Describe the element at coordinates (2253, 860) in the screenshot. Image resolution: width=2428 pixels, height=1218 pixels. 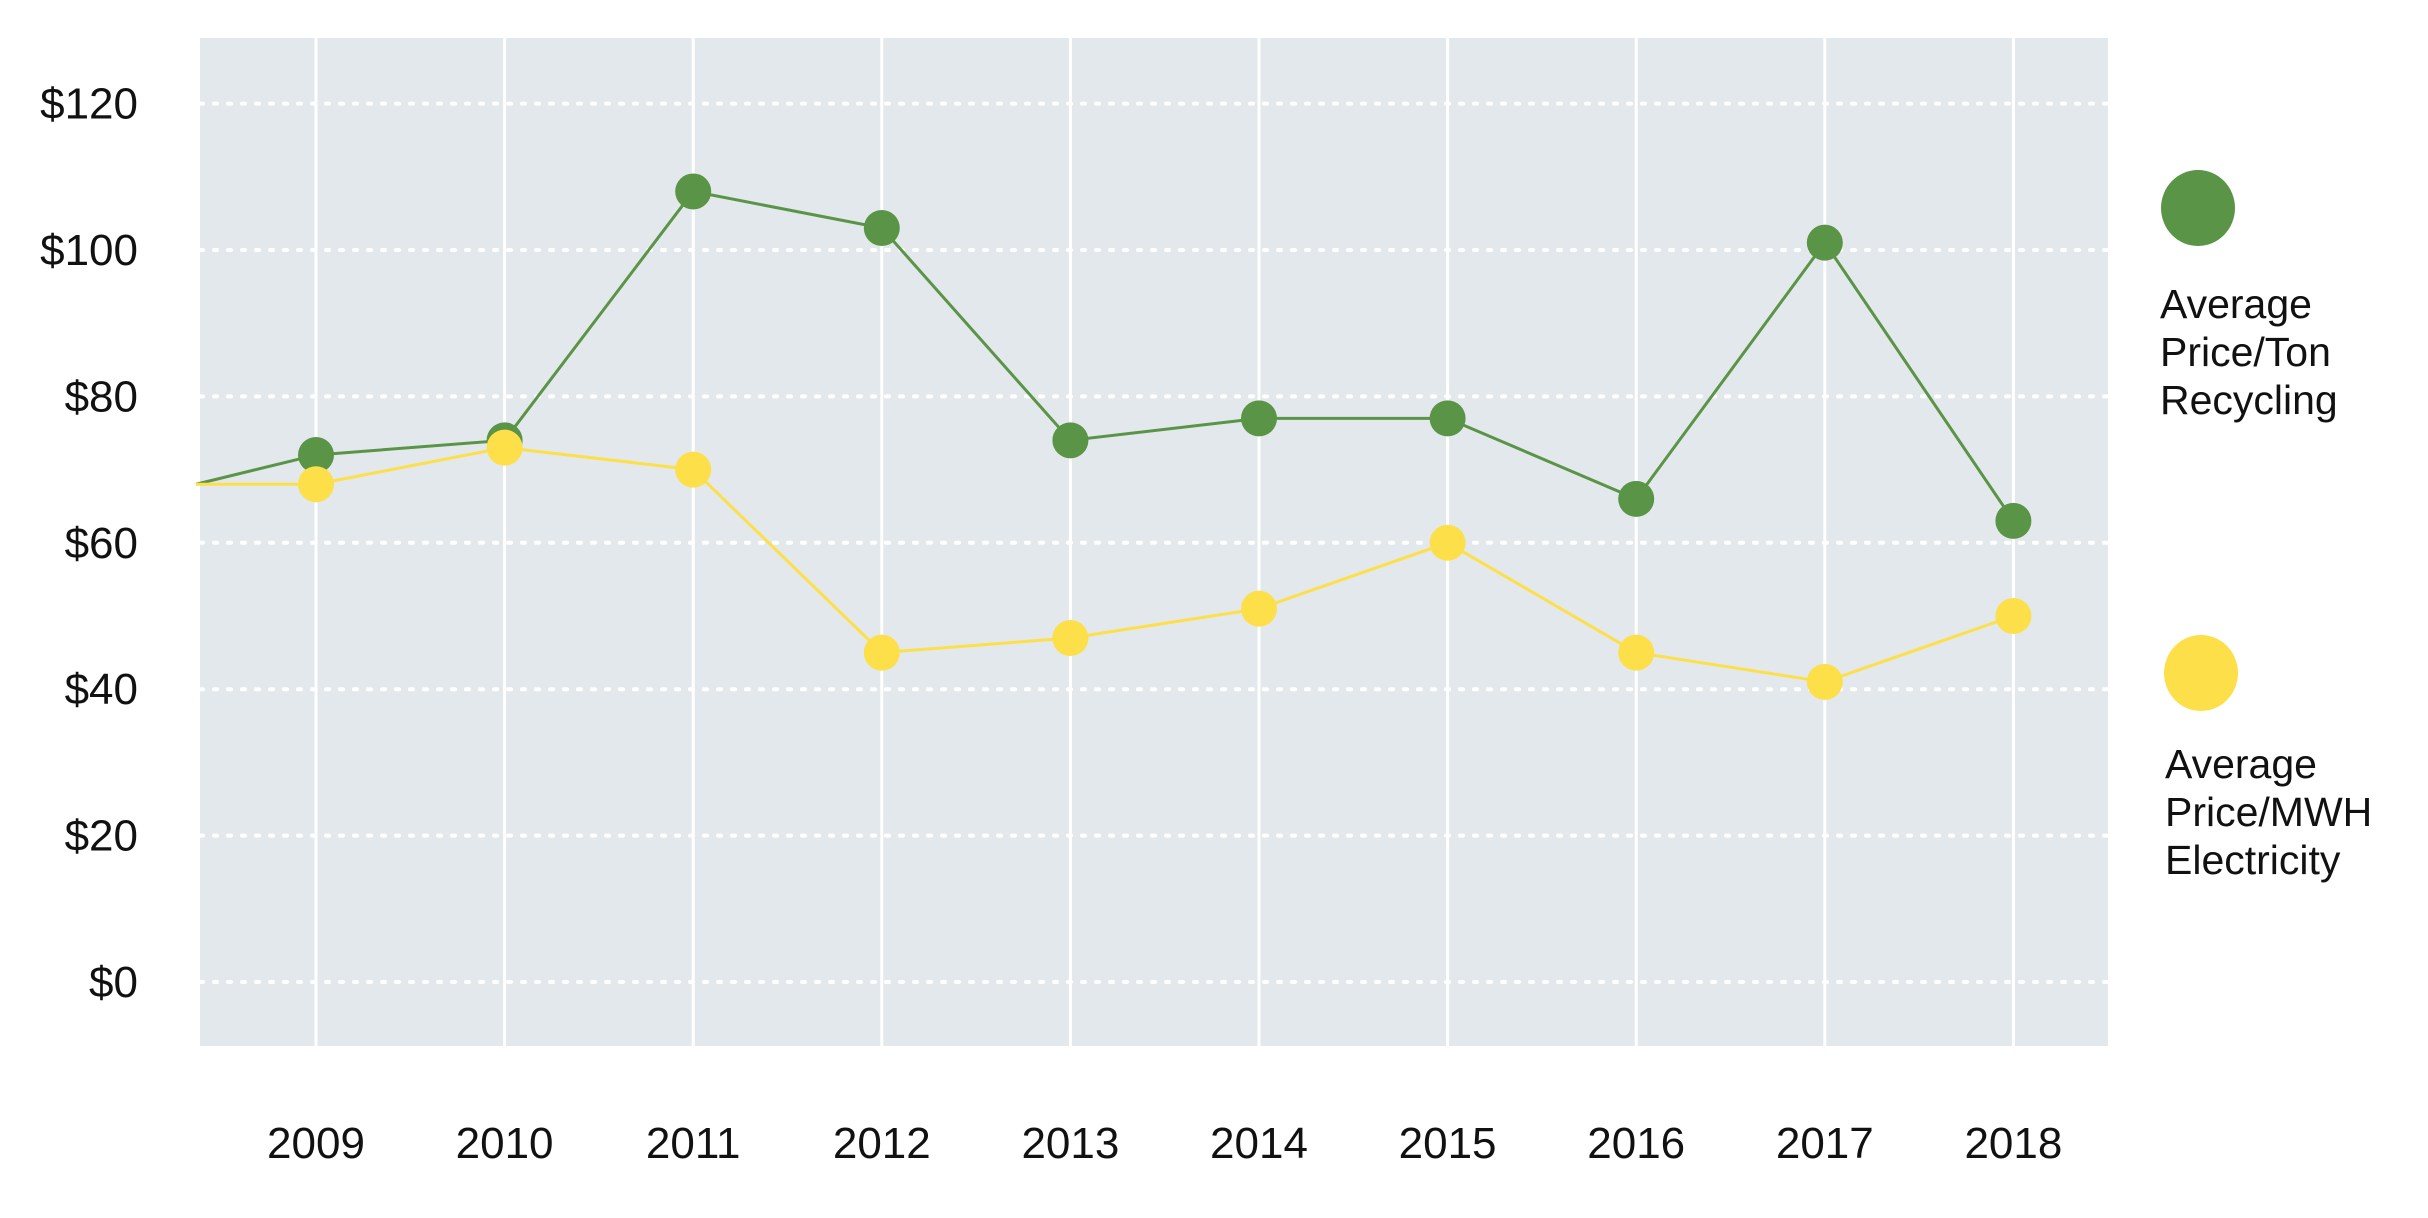
I see `legend-label: Electricity` at that location.